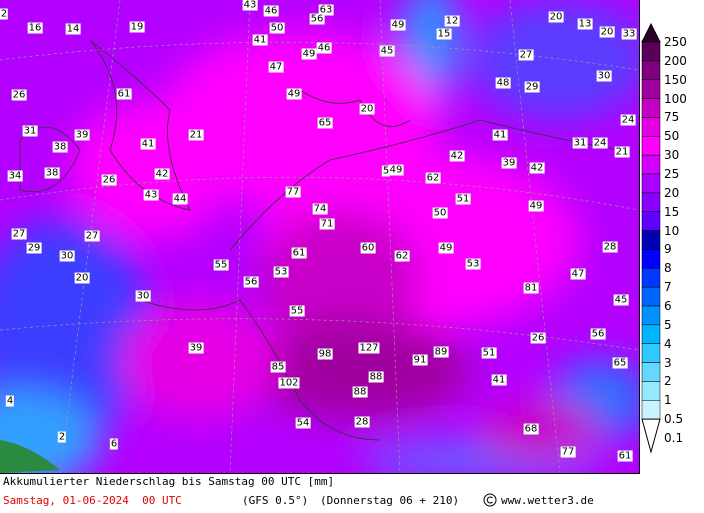 The height and width of the screenshot is (513, 704). What do you see at coordinates (278, 367) in the screenshot?
I see `precip-label: 85` at bounding box center [278, 367].